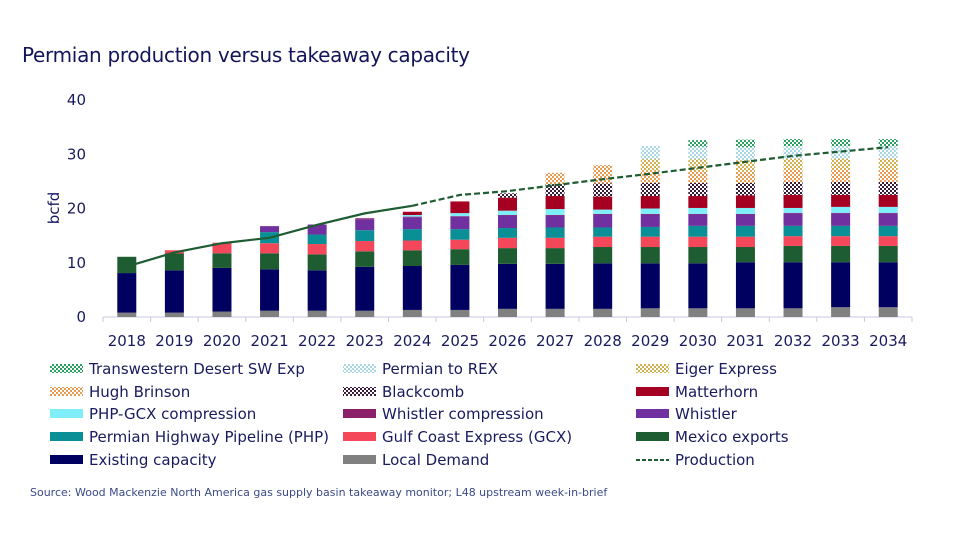 The height and width of the screenshot is (540, 960). I want to click on bar-segment-permian-highway-pipeline-php--2031, so click(745, 231).